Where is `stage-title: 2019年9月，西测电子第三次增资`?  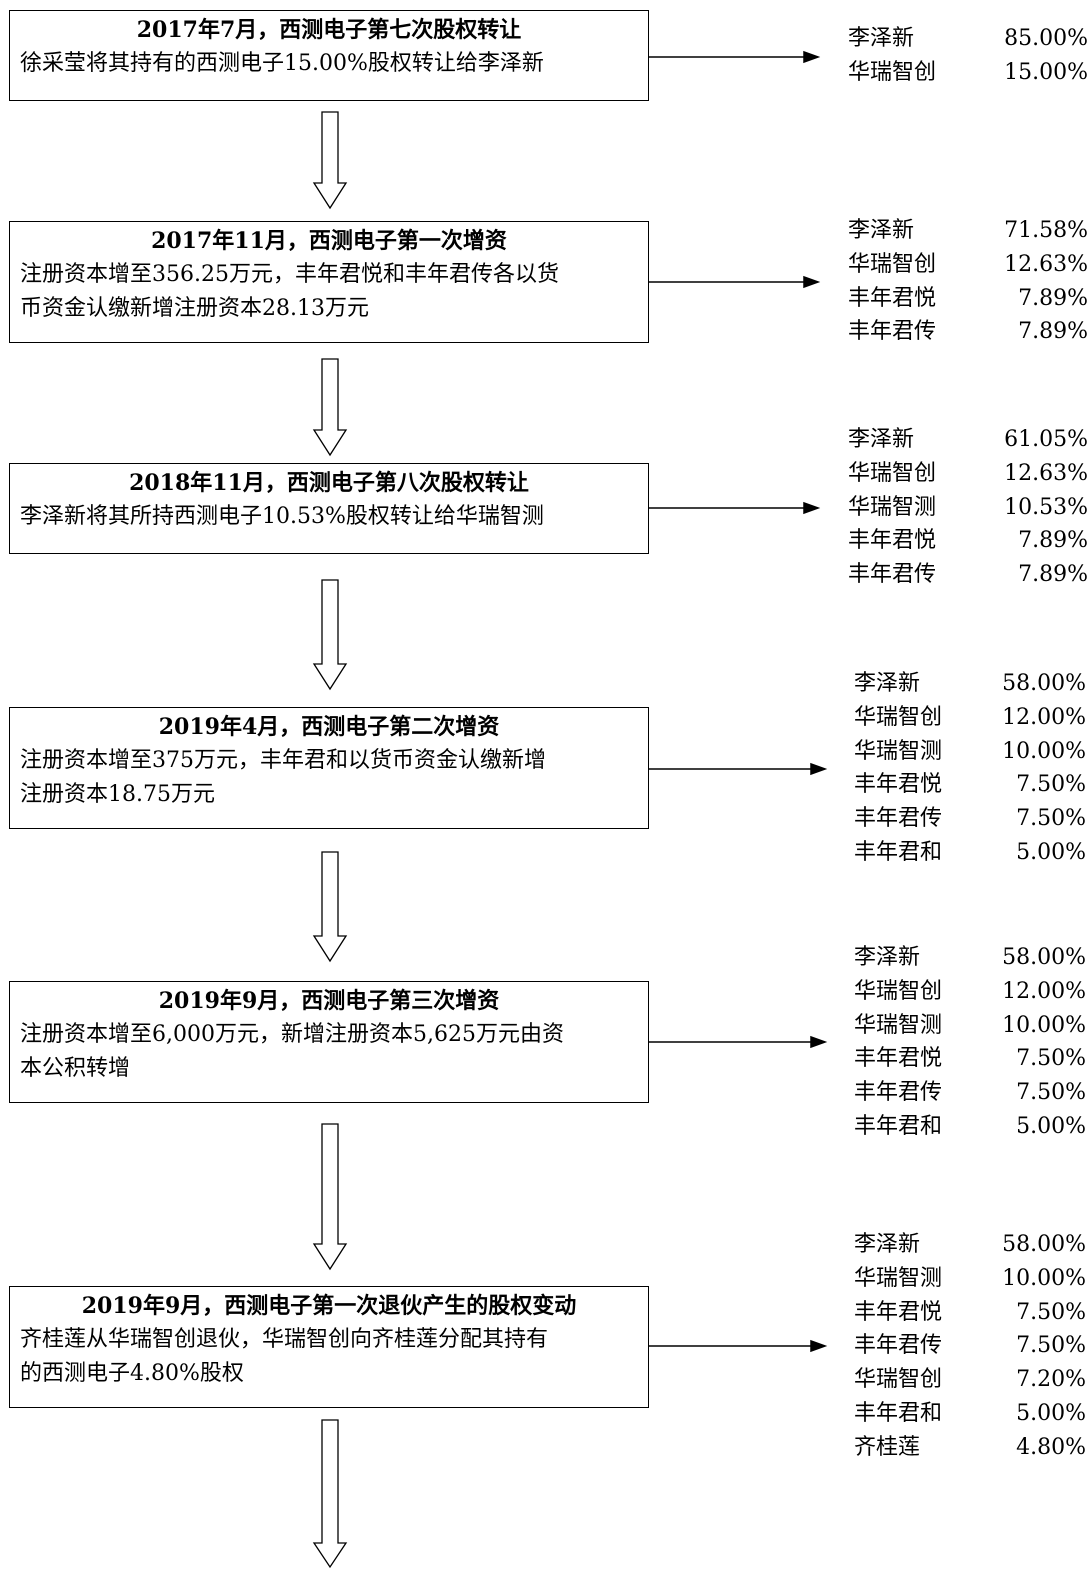 stage-title: 2019年9月，西测电子第三次增资 is located at coordinates (329, 1001).